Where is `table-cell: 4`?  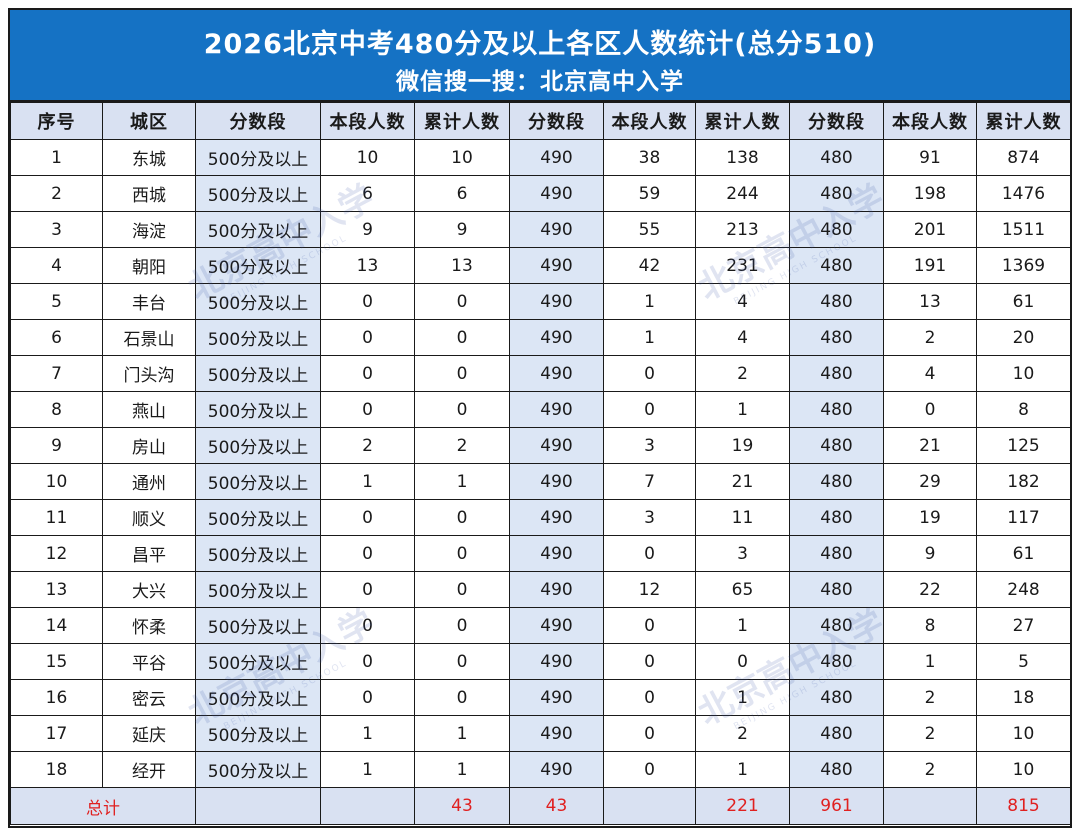 table-cell: 4 is located at coordinates (56, 265).